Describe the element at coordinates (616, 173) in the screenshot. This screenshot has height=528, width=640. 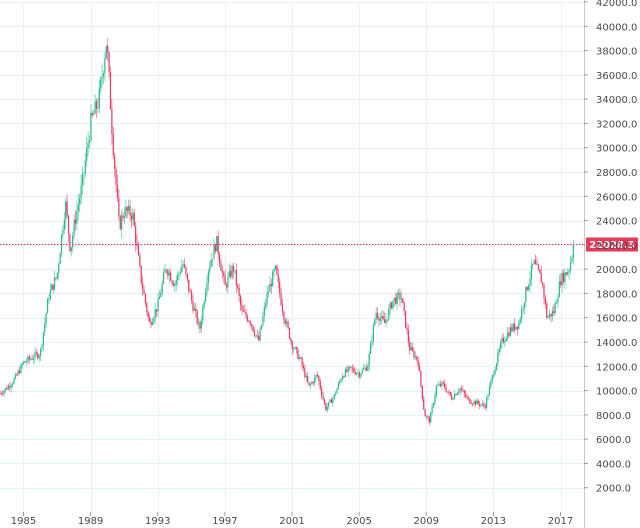
I see `y-tick-label: 28000.0` at that location.